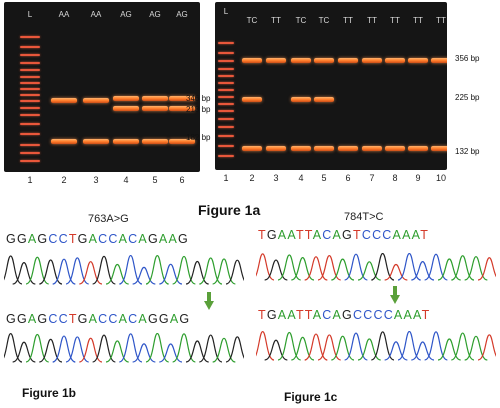 Image resolution: width=500 pixels, height=408 pixels. Describe the element at coordinates (64, 180) in the screenshot. I see `lane-number: 2` at that location.